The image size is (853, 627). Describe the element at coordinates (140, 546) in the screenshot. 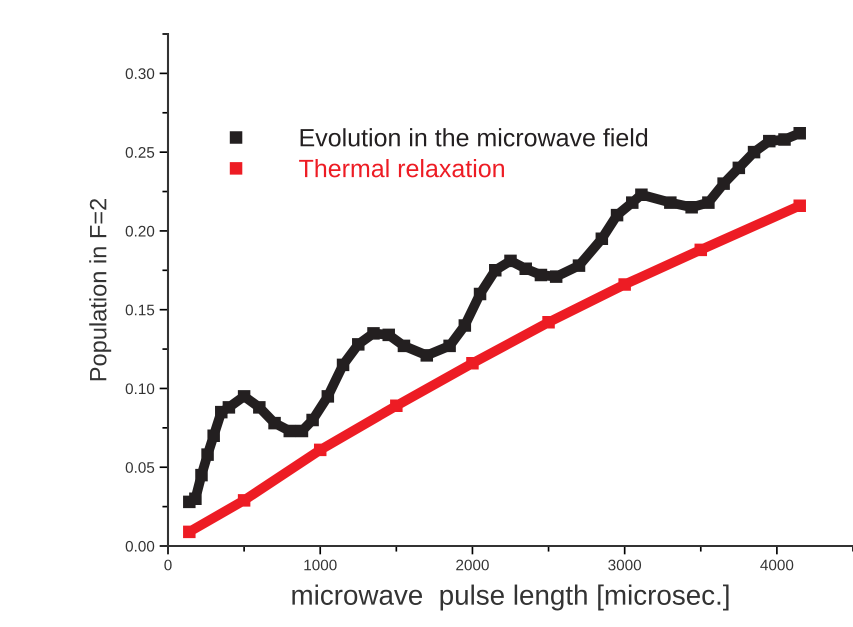

I see `y-tick-label: 0.00` at that location.